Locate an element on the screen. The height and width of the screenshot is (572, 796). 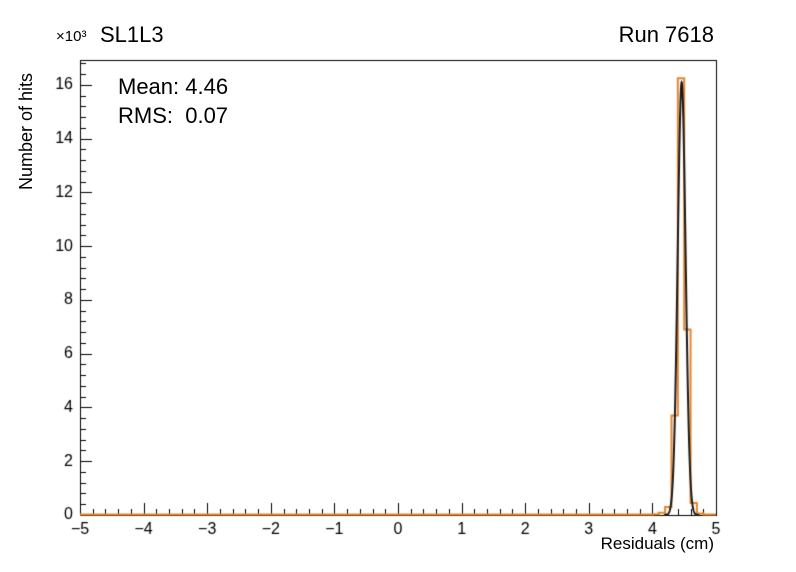
y-axis-multiplier: ×10³ is located at coordinates (71, 36).